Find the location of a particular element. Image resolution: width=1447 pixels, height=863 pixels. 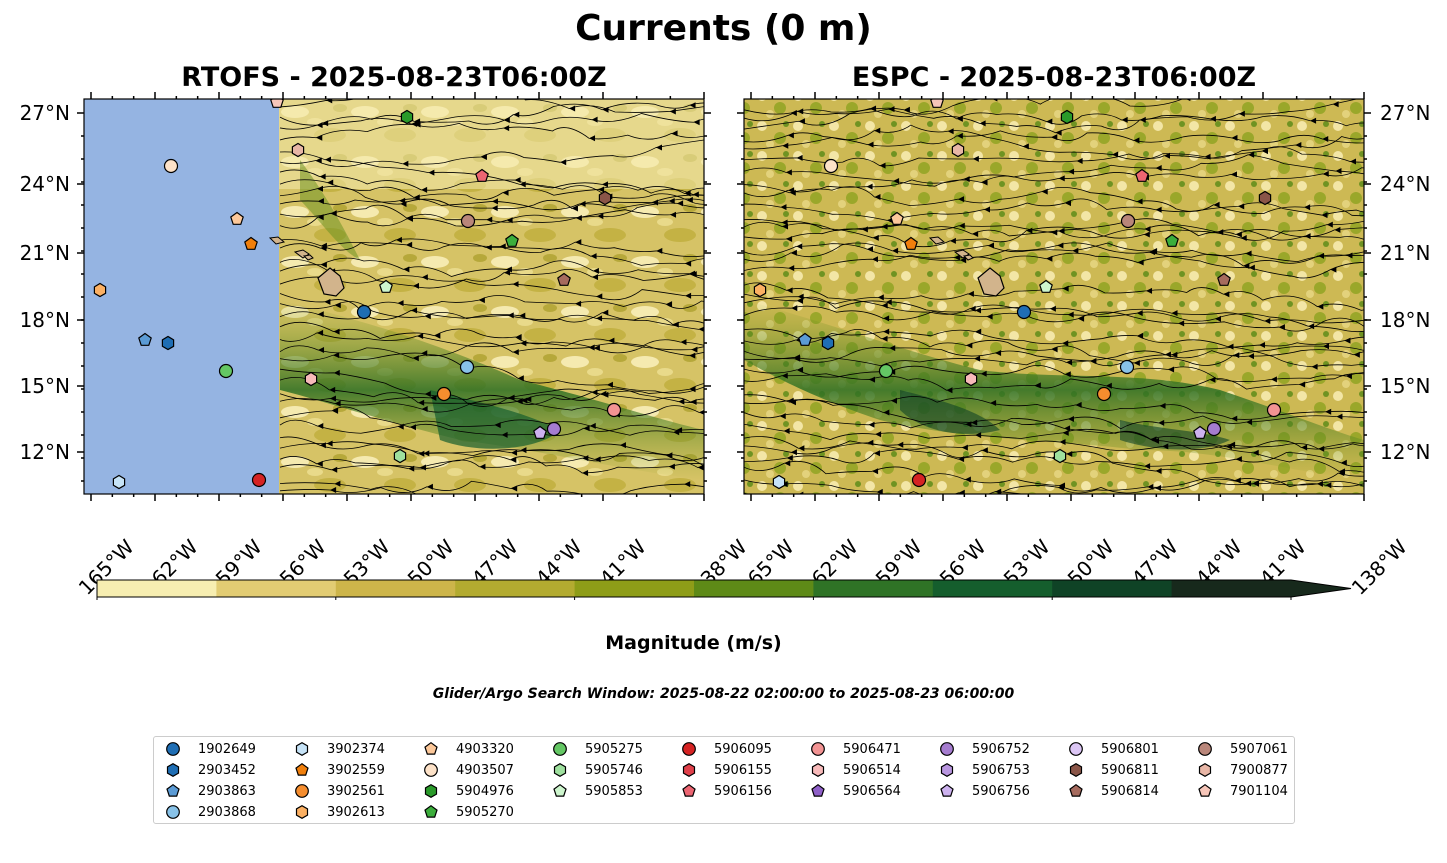

legend-item: 5907061 is located at coordinates (1242, 749).